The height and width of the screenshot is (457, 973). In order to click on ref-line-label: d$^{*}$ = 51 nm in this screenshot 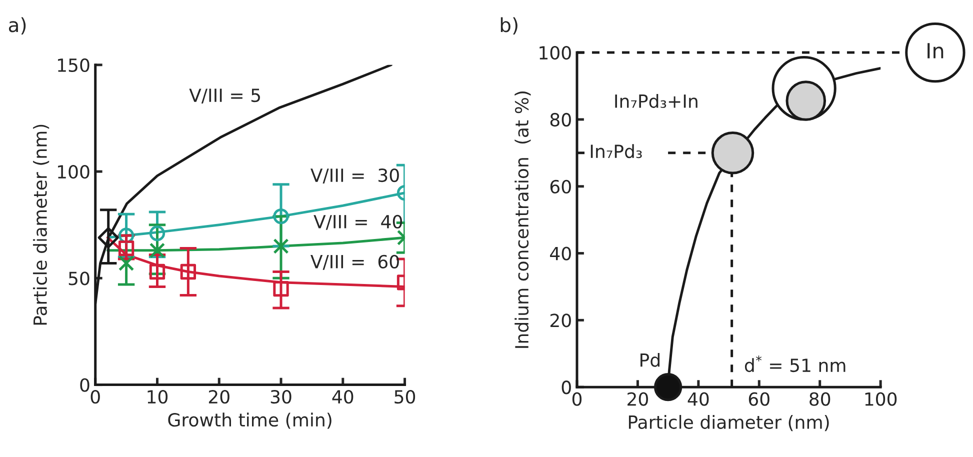, I will do `click(795, 364)`.